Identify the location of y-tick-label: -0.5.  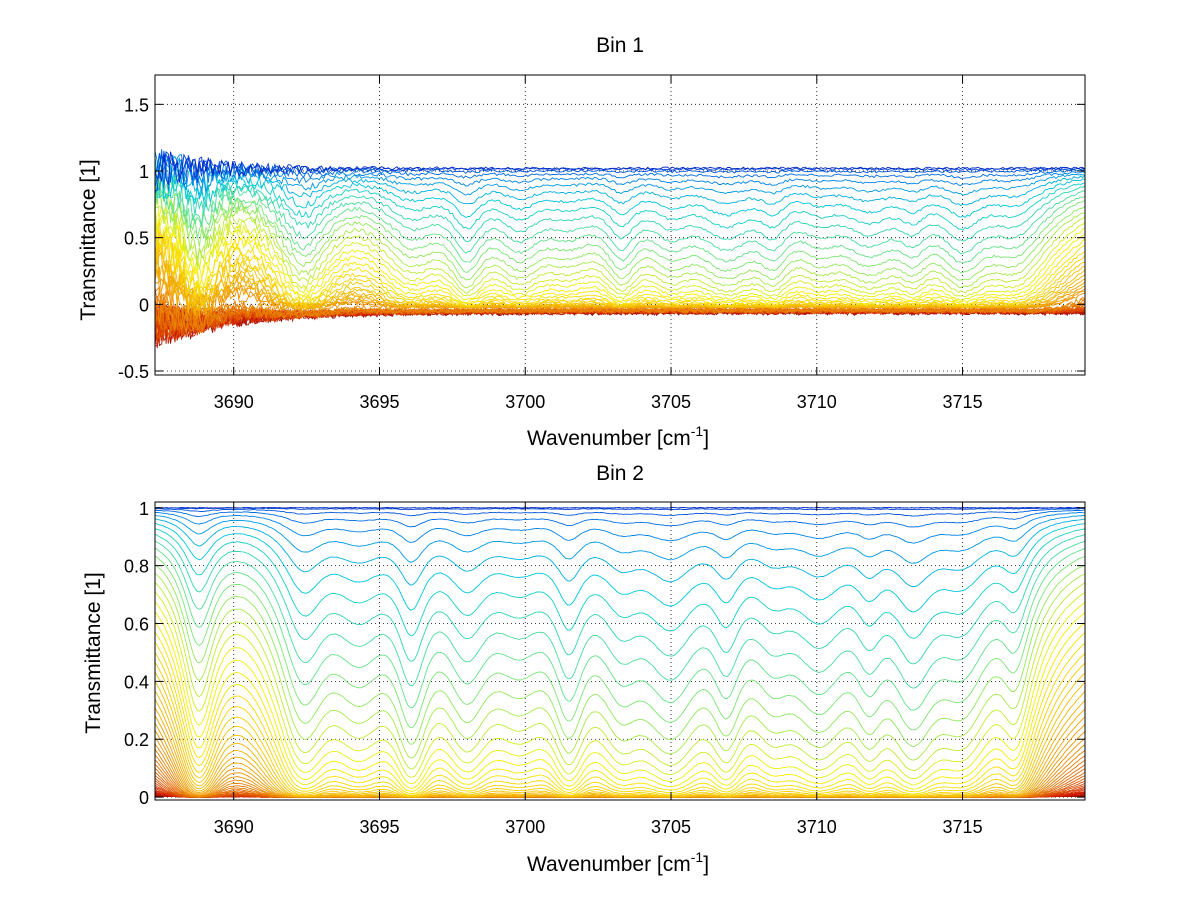
(133, 372).